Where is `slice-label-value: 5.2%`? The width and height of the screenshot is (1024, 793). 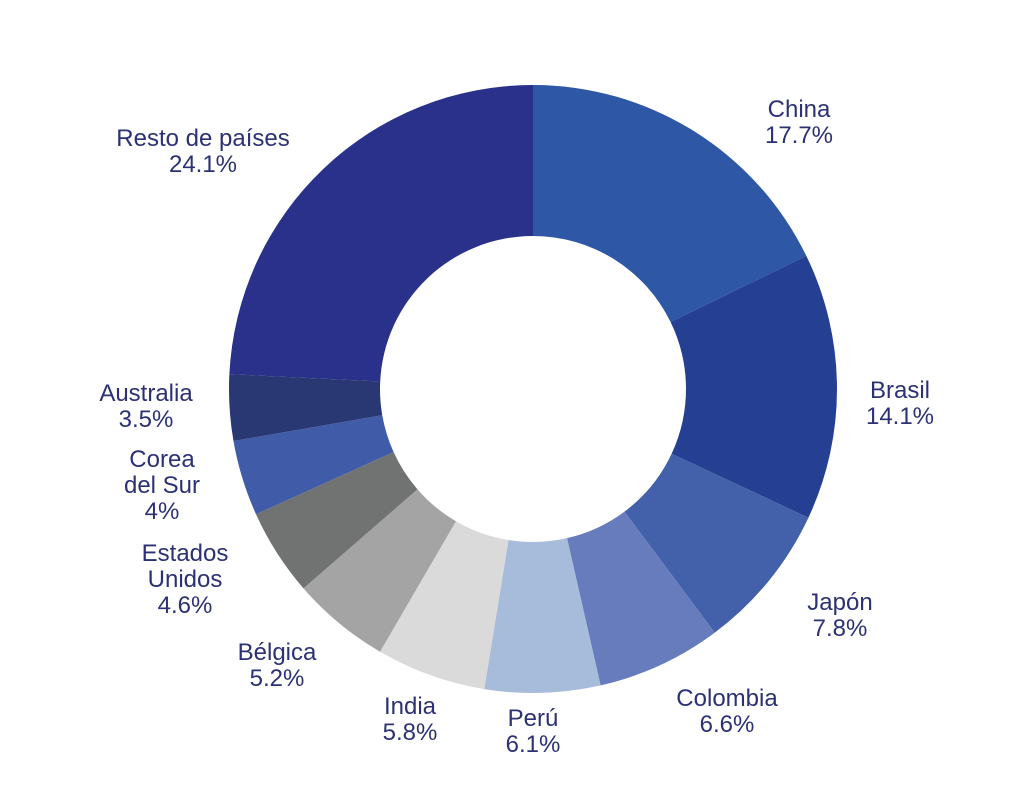 slice-label-value: 5.2% is located at coordinates (277, 678).